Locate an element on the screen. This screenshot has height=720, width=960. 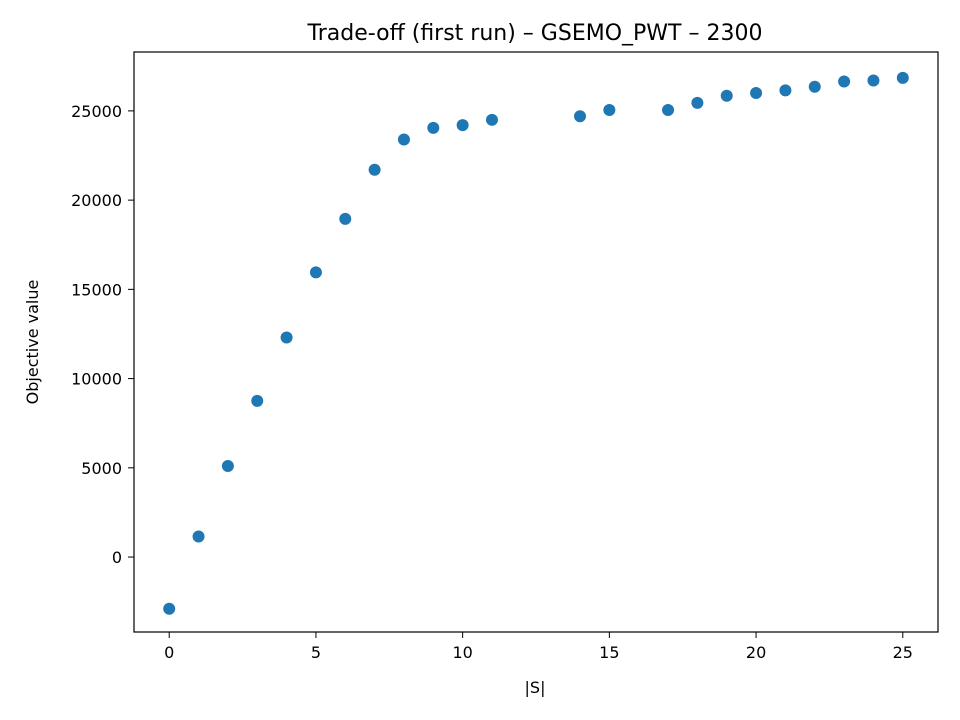
chart-title: Trade-off (first run) – GSEMO_PWT – 2300 is located at coordinates (535, 33).